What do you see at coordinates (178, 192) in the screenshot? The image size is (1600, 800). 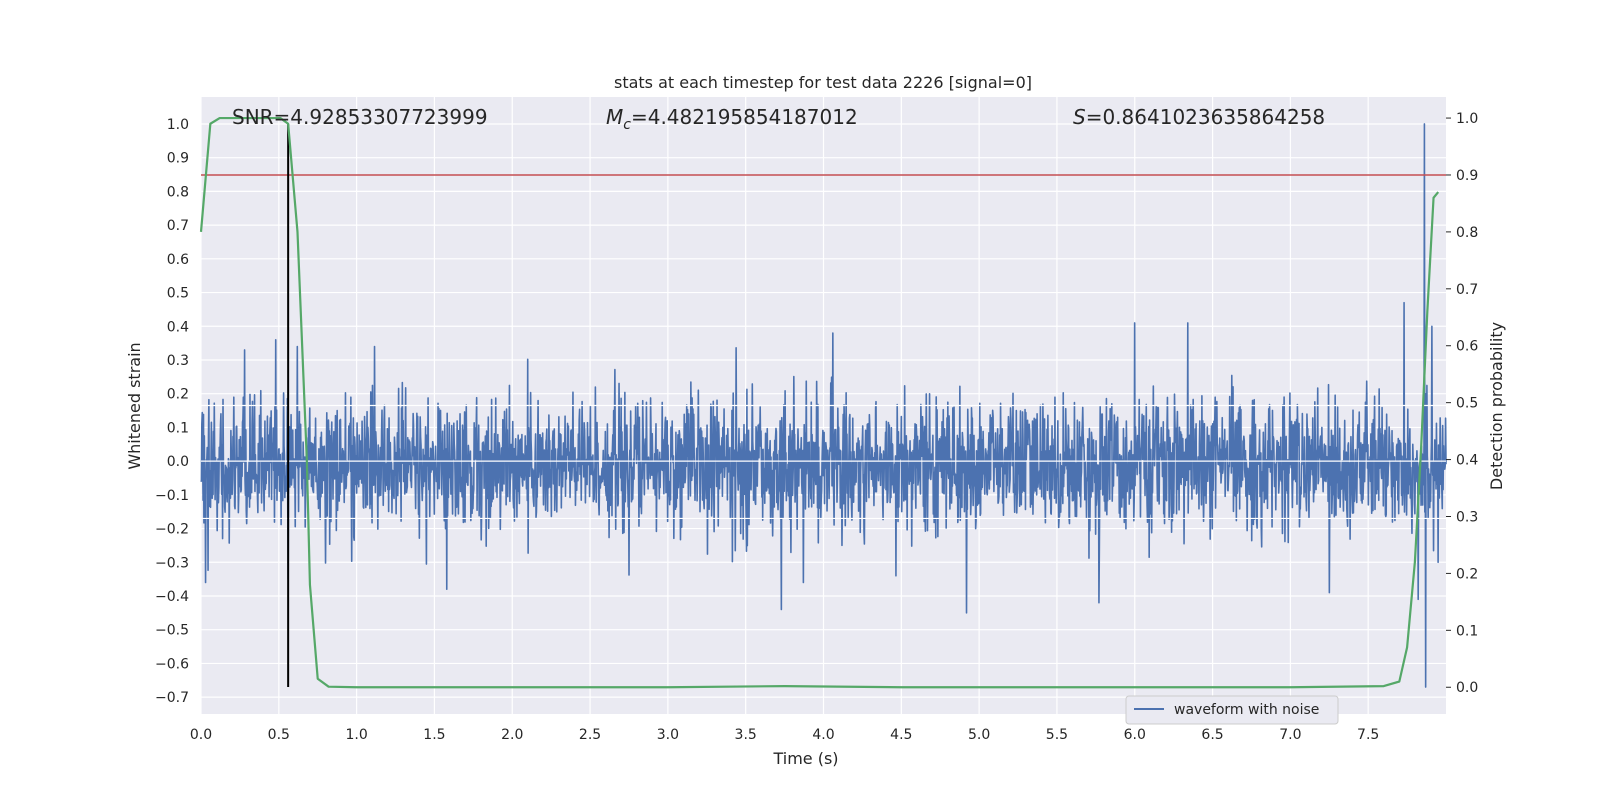 I see `y-left-tick-label: 0.8` at bounding box center [178, 192].